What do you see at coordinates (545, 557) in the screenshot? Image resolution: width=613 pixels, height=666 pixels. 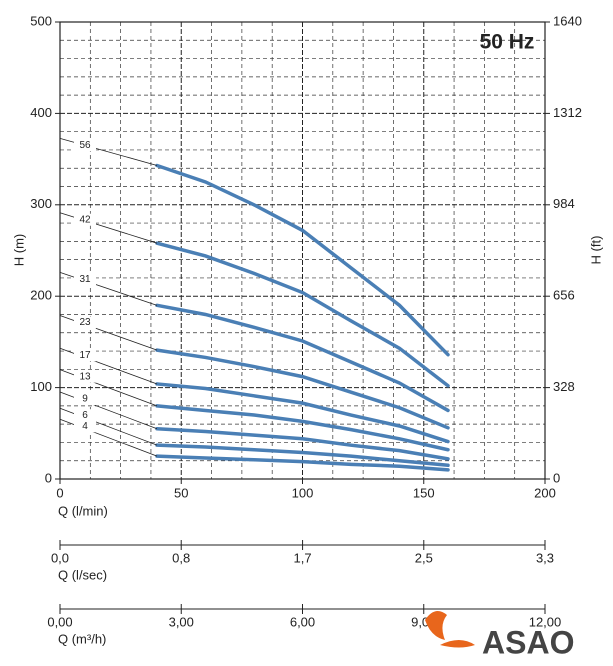 I see `secondary-x-tick-label: 3,3` at bounding box center [545, 557].